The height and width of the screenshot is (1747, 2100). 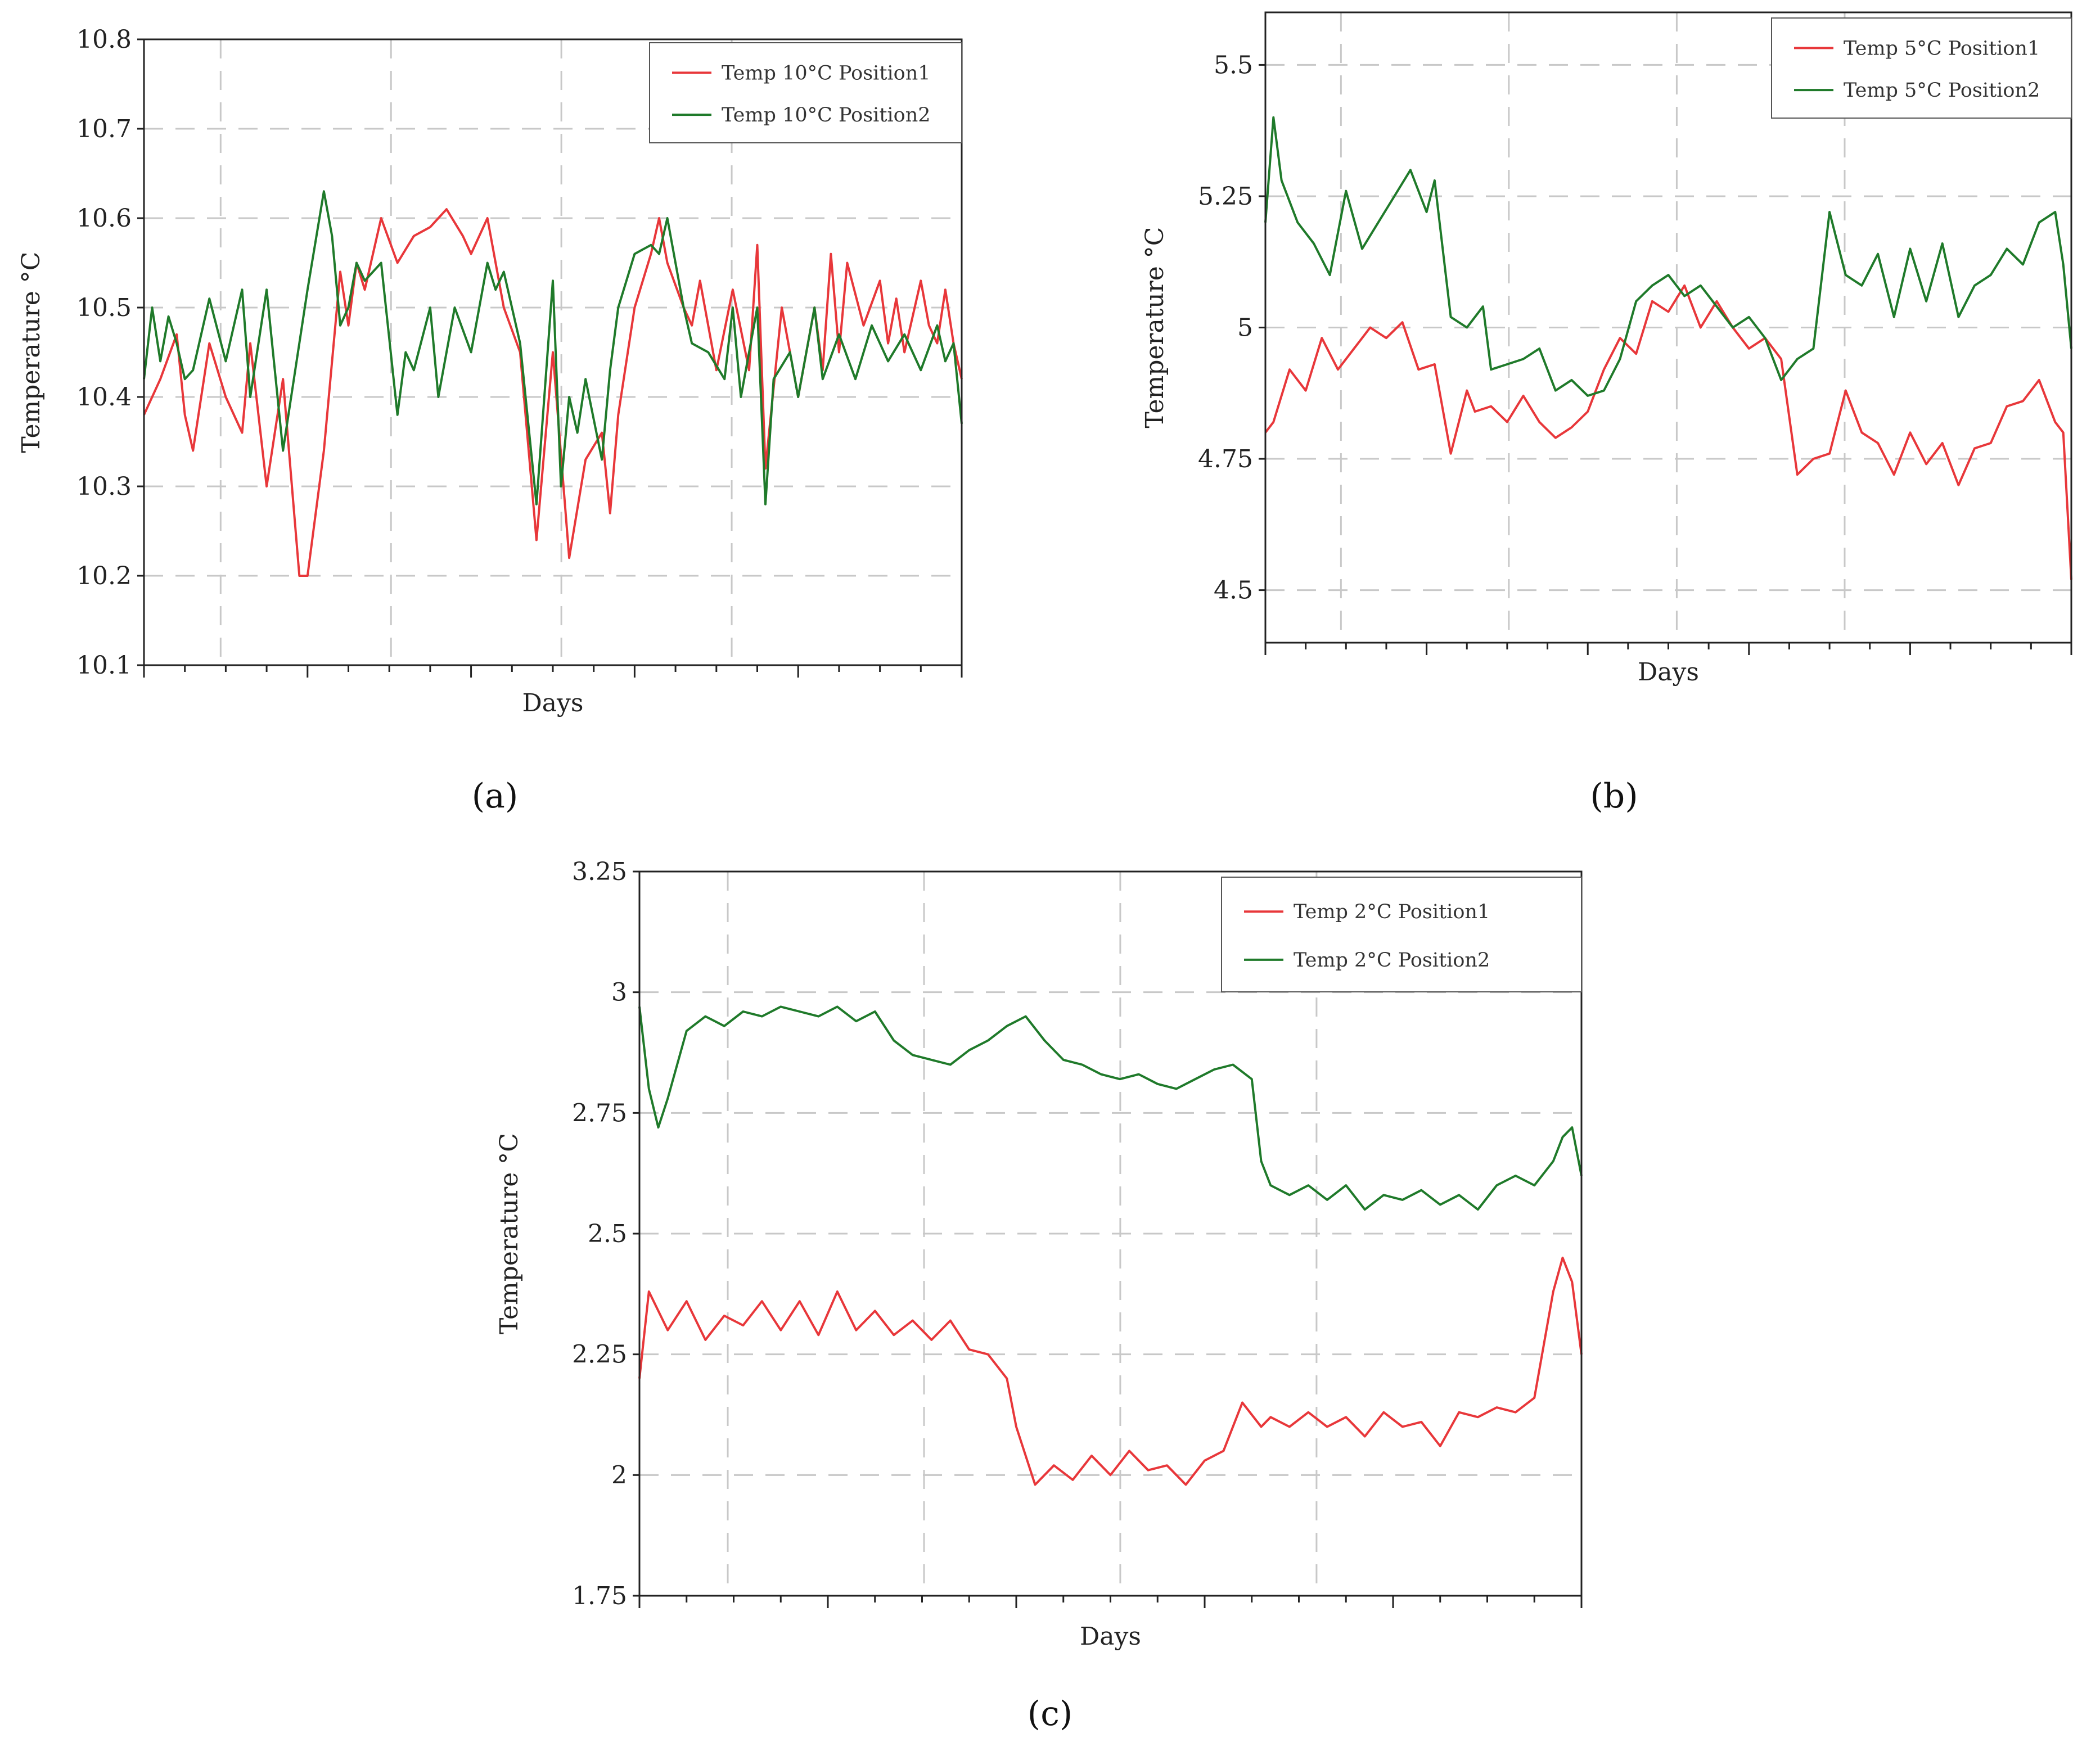 I want to click on y-tick-label-c-1: 2, so click(x=619, y=1475).